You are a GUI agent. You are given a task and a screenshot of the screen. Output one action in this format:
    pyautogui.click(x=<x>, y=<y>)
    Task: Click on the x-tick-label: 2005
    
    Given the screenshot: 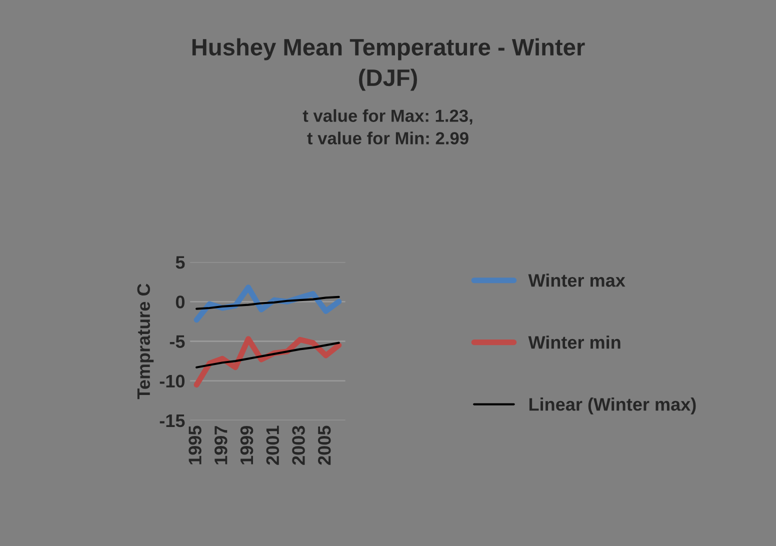 What is the action you would take?
    pyautogui.click(x=324, y=445)
    